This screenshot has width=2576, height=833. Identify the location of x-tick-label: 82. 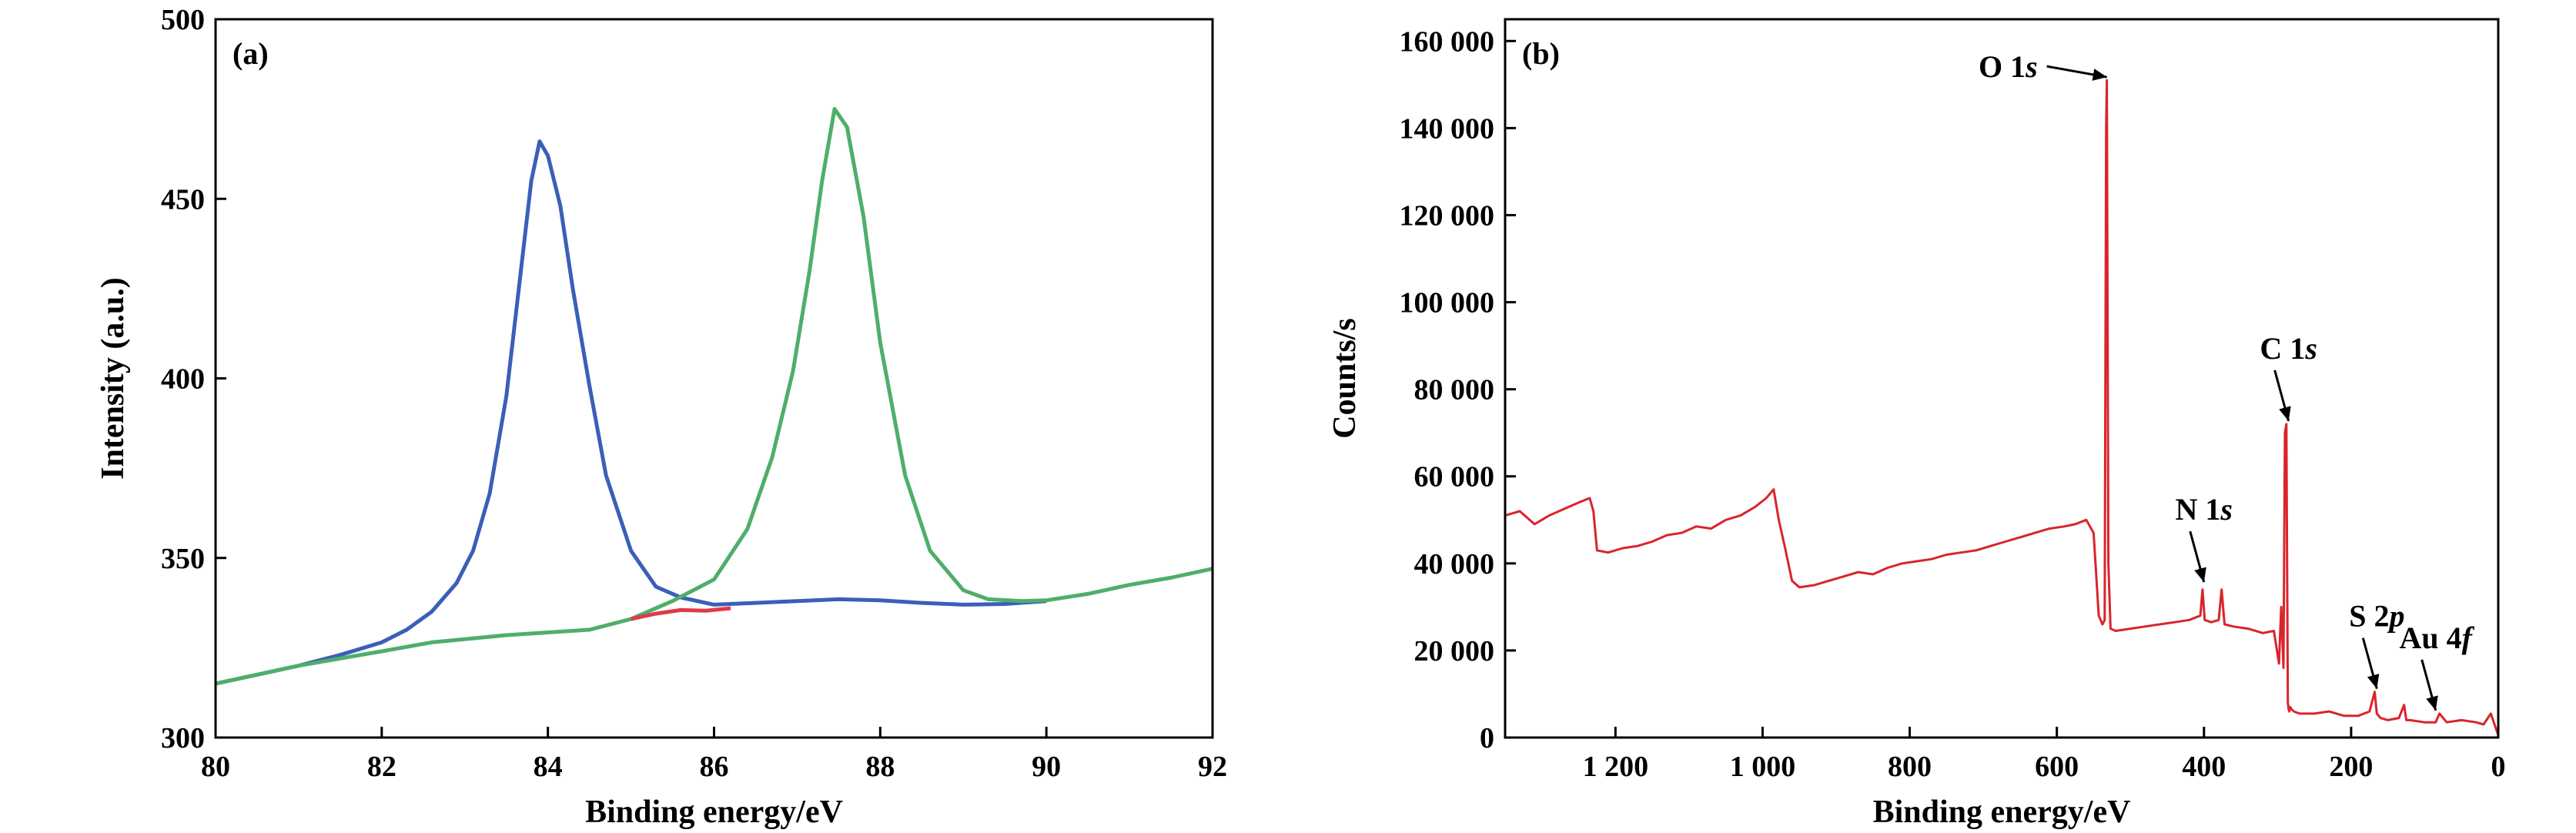
(382, 767).